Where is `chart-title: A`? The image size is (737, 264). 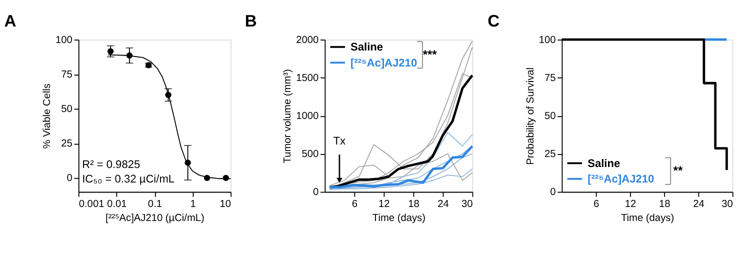
chart-title: A is located at coordinates (10, 21).